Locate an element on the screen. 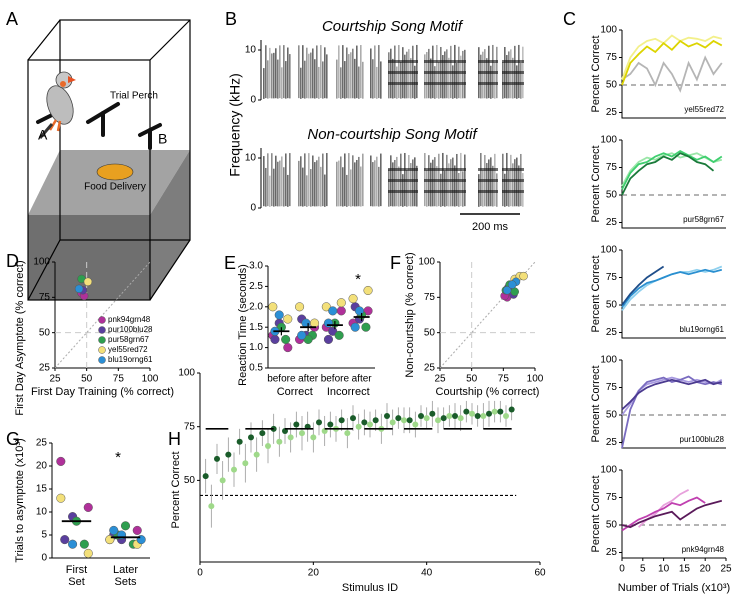 This screenshot has width=749, height=599. y-tick-label: 0 is located at coordinates (253, 100).